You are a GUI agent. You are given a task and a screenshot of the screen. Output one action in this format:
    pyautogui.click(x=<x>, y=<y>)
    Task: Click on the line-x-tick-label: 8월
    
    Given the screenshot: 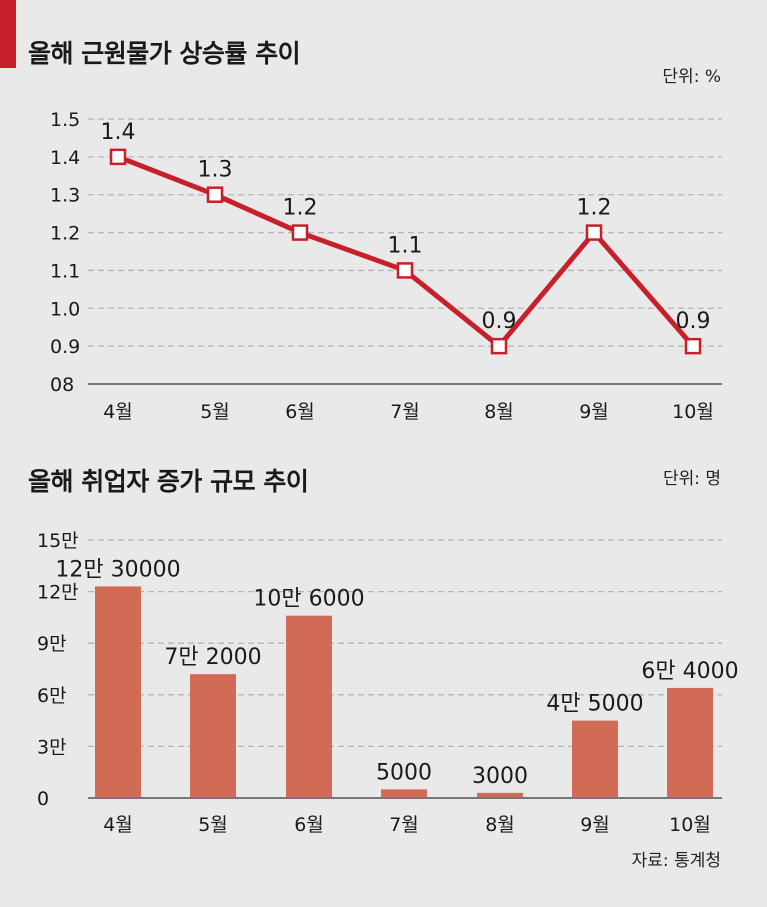 What is the action you would take?
    pyautogui.click(x=499, y=412)
    